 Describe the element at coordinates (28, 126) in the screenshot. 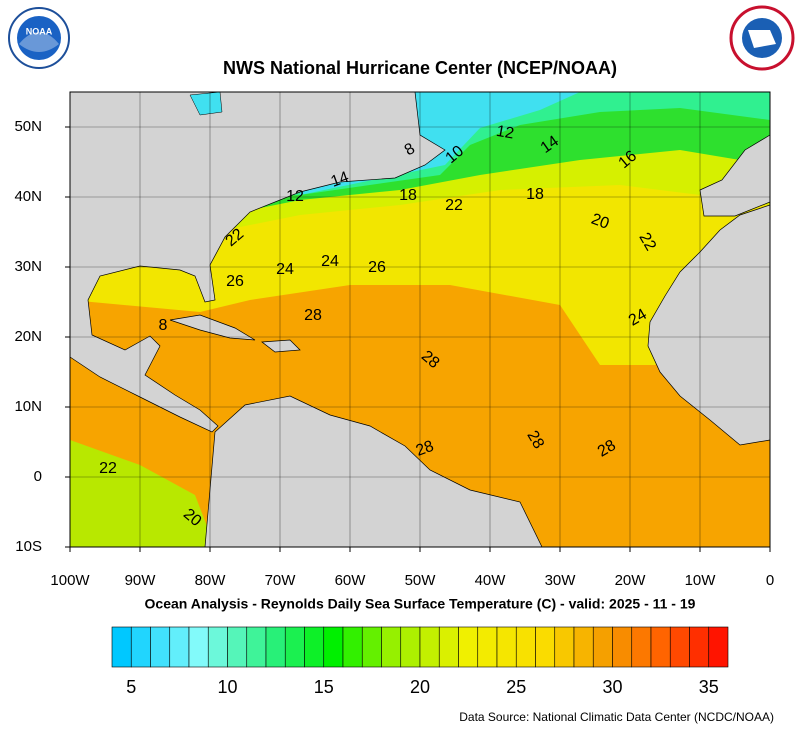

I see `y-axis-label: 50N` at that location.